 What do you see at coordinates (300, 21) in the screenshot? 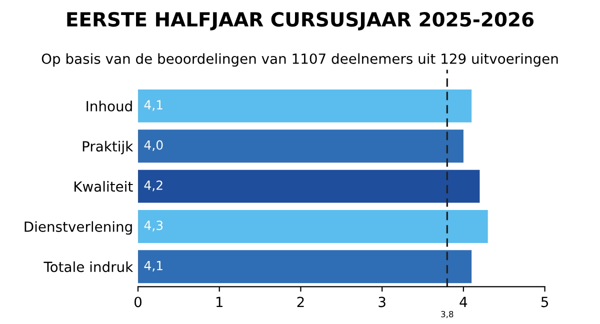
I see `chart-title: EERSTE HALFJAAR CURSUSJAAR 2025-2026` at bounding box center [300, 21].